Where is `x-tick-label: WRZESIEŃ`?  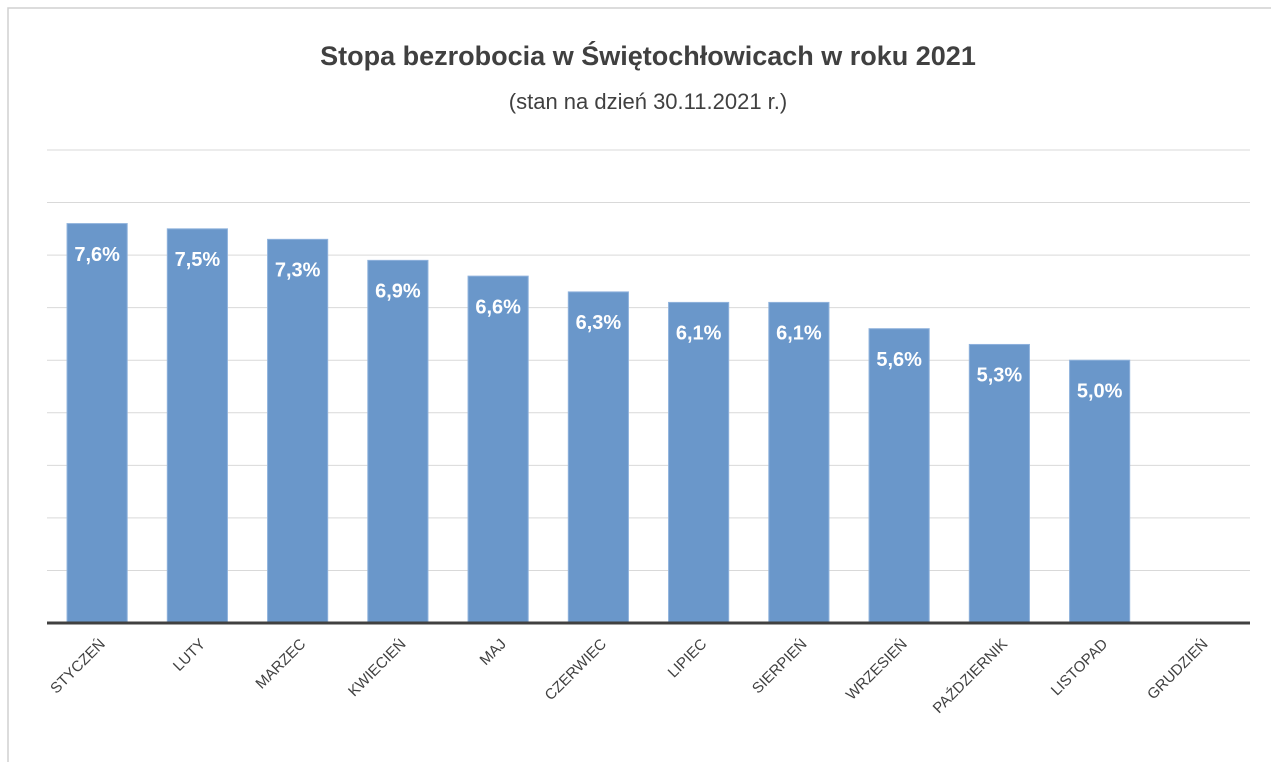
x-tick-label: WRZESIEŃ is located at coordinates (877, 670).